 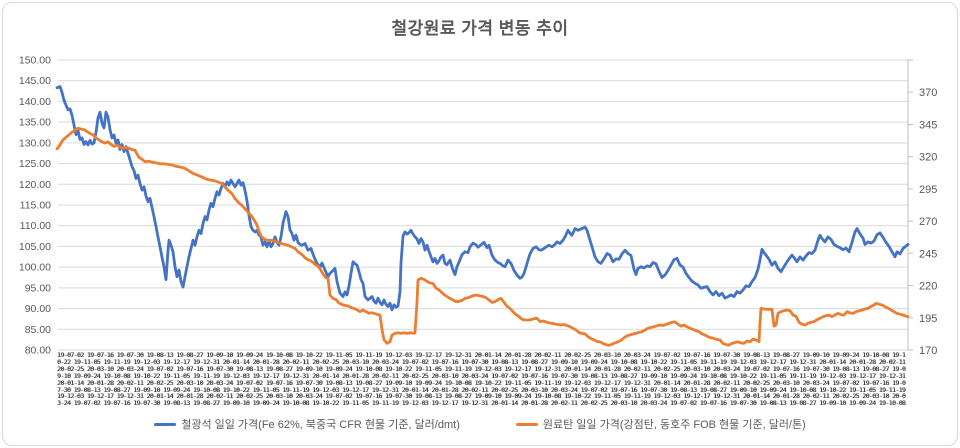 I want to click on left-axis-tick-label: 85.00, so click(x=38, y=330).